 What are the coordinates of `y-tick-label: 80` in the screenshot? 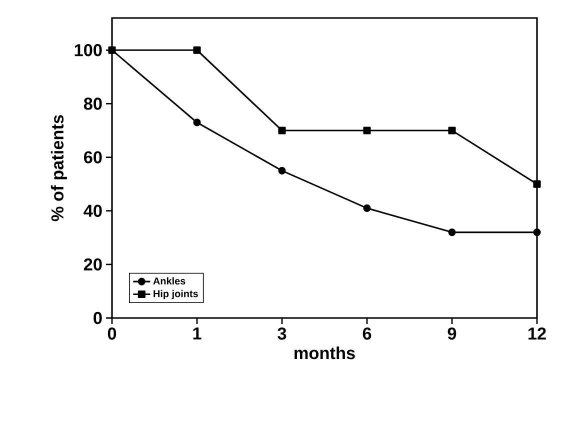 It's located at (93, 104).